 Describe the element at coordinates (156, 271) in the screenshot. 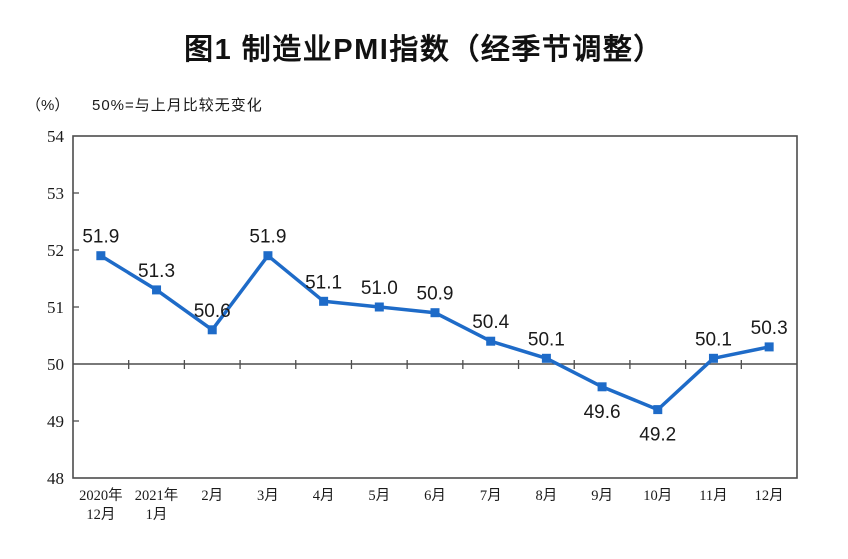

I see `data-point-label: 51.3` at that location.